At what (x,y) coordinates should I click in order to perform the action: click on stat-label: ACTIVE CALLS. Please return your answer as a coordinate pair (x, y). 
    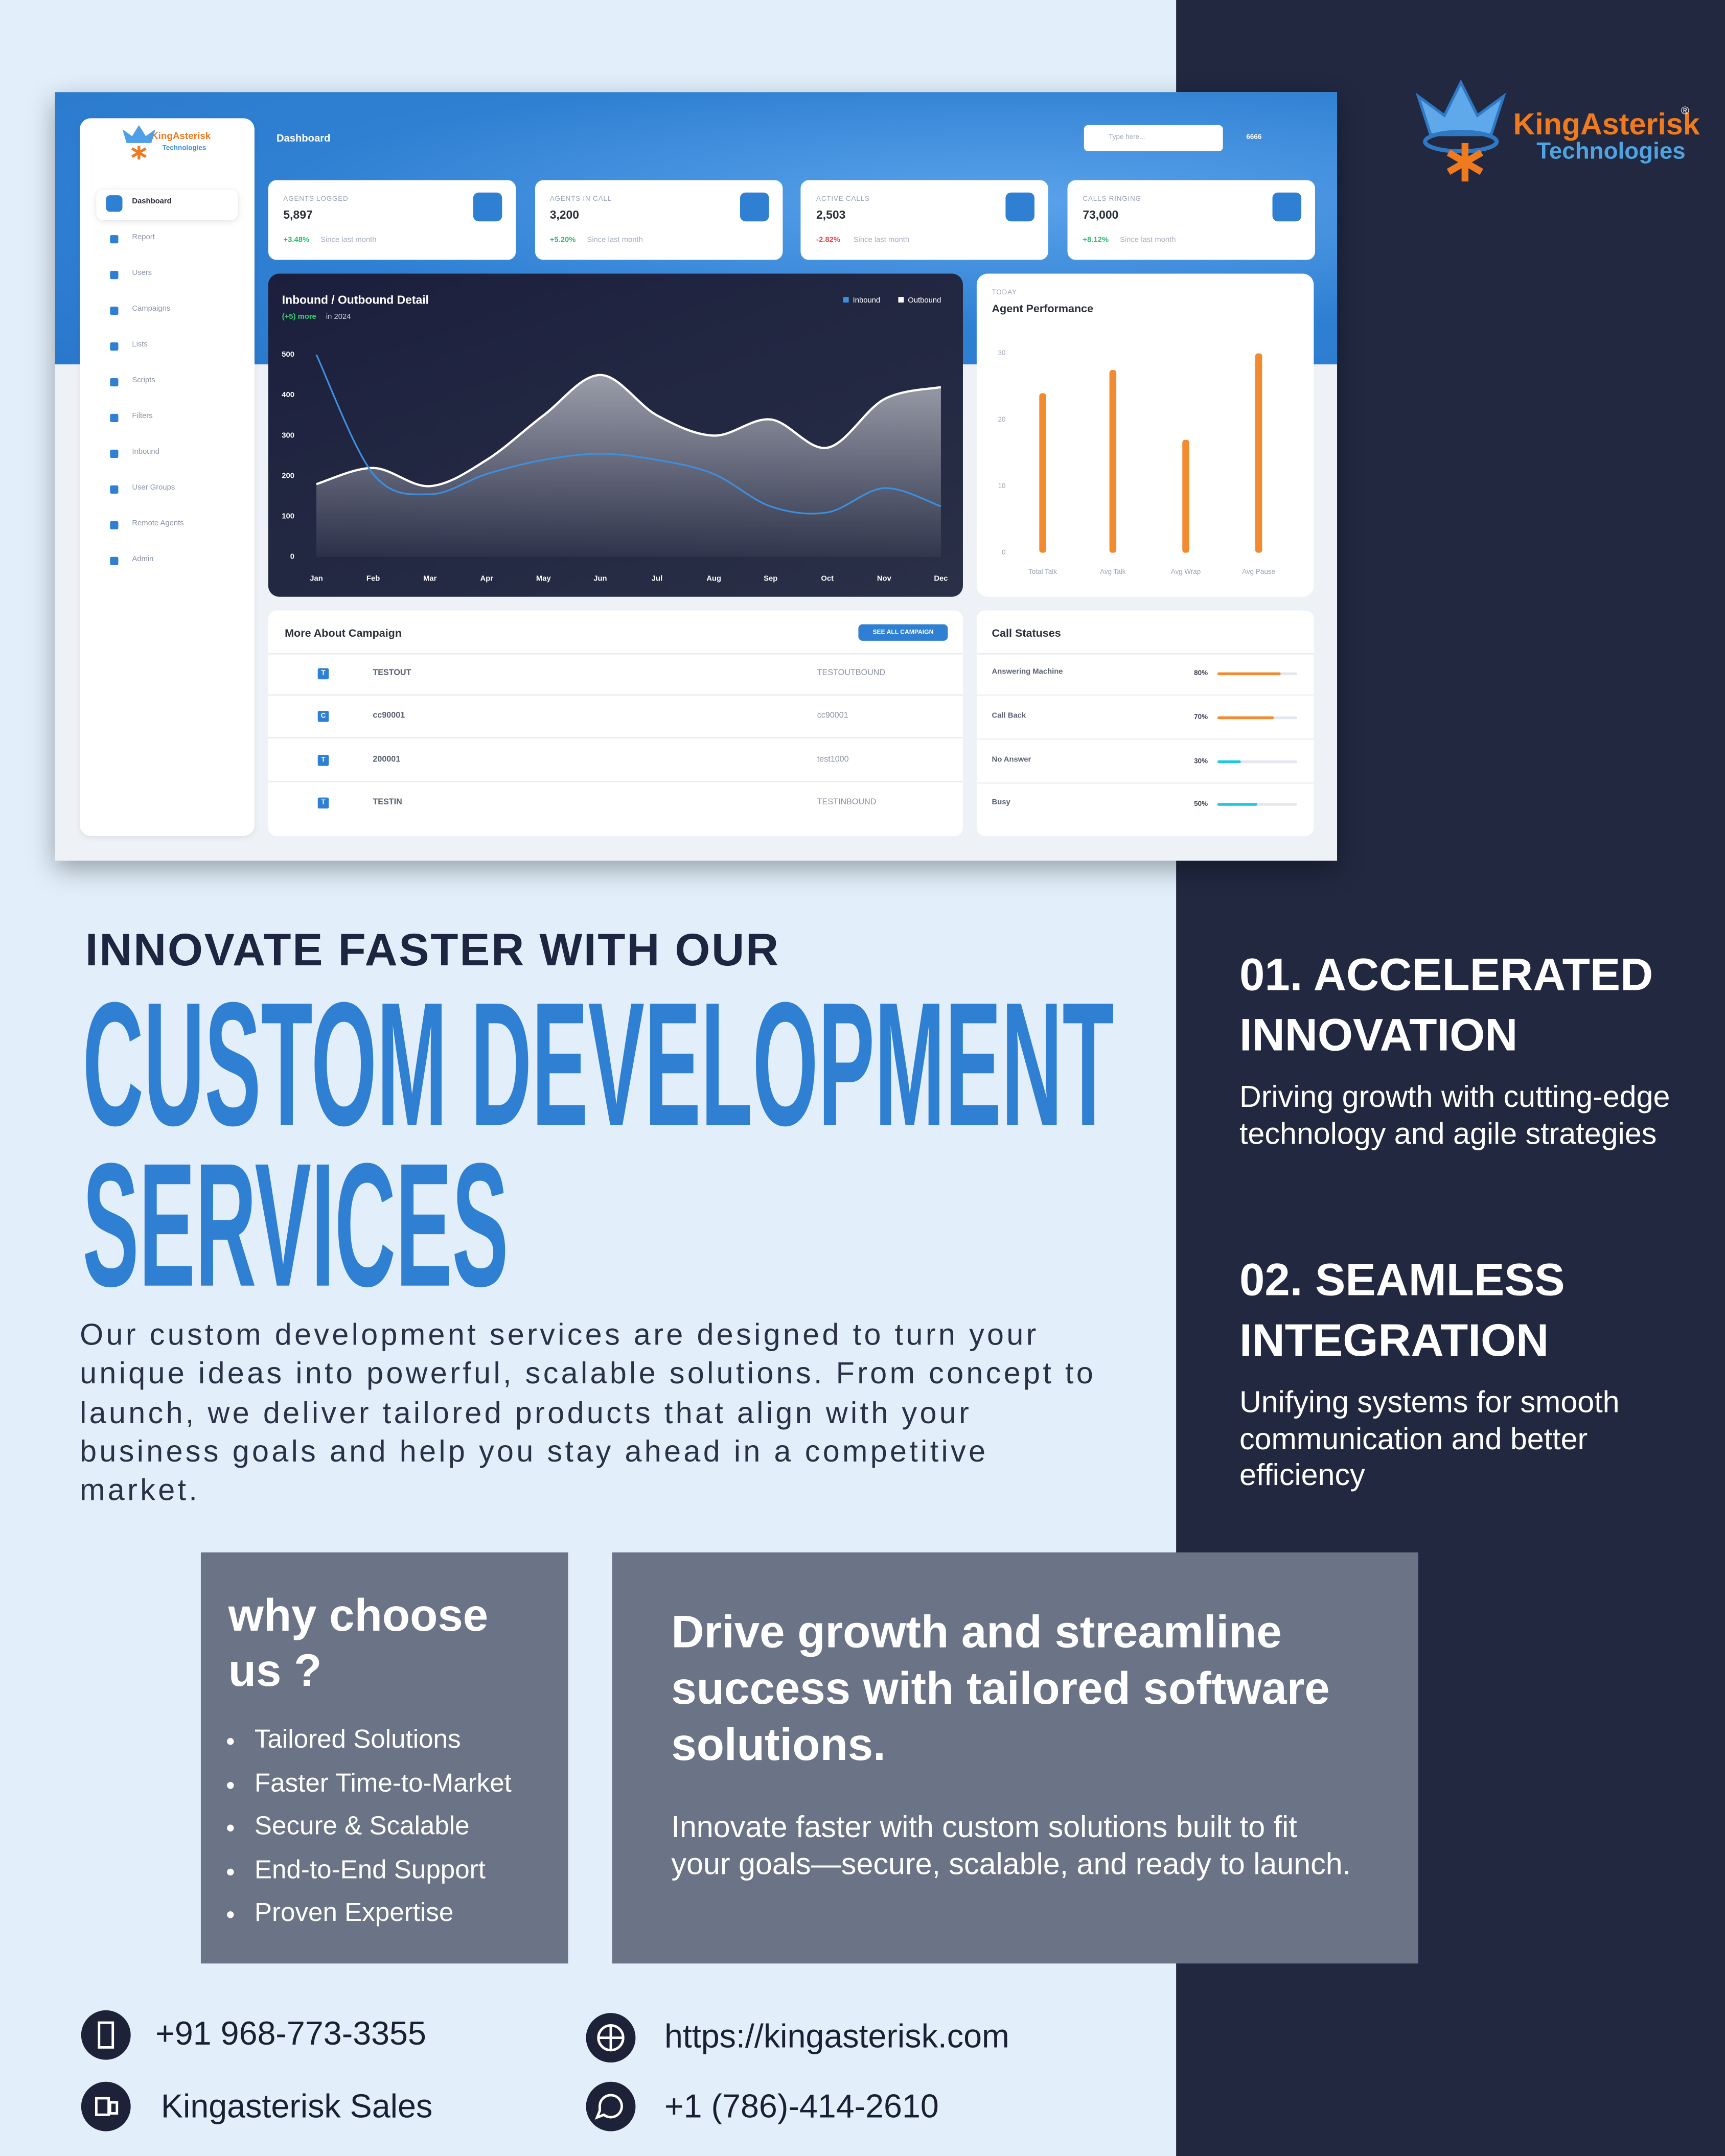
    Looking at the image, I should click on (843, 199).